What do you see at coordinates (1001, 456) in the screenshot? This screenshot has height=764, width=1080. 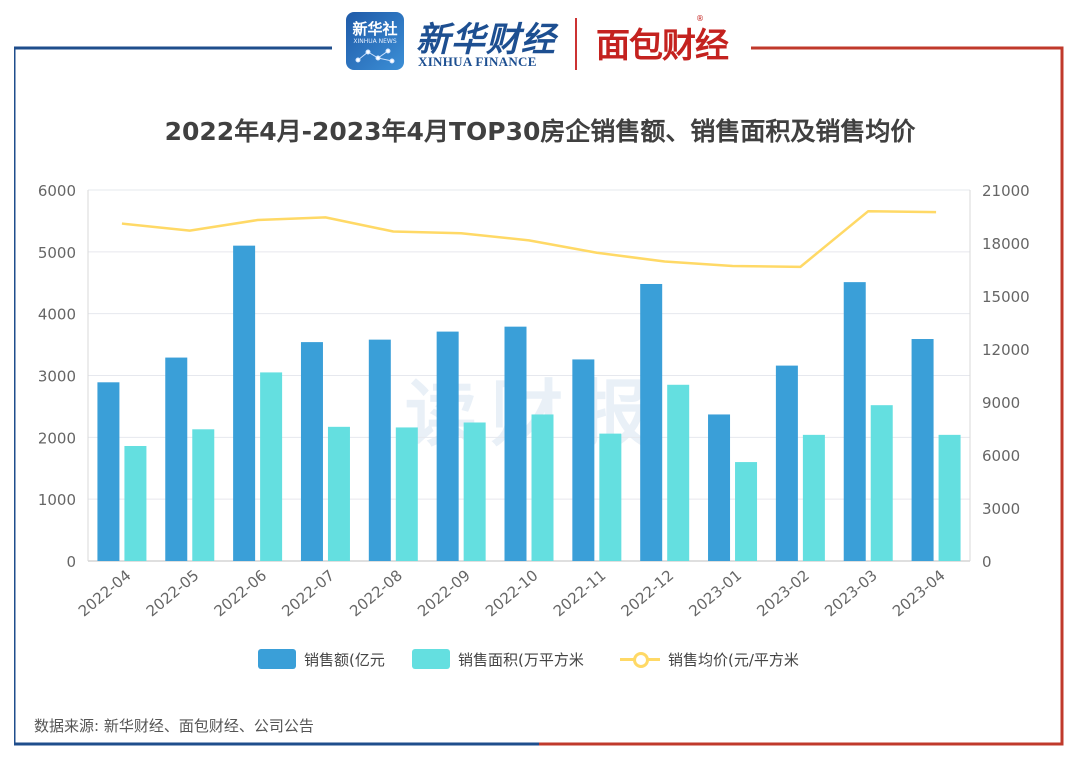 I see `right-tick-label: 6000` at bounding box center [1001, 456].